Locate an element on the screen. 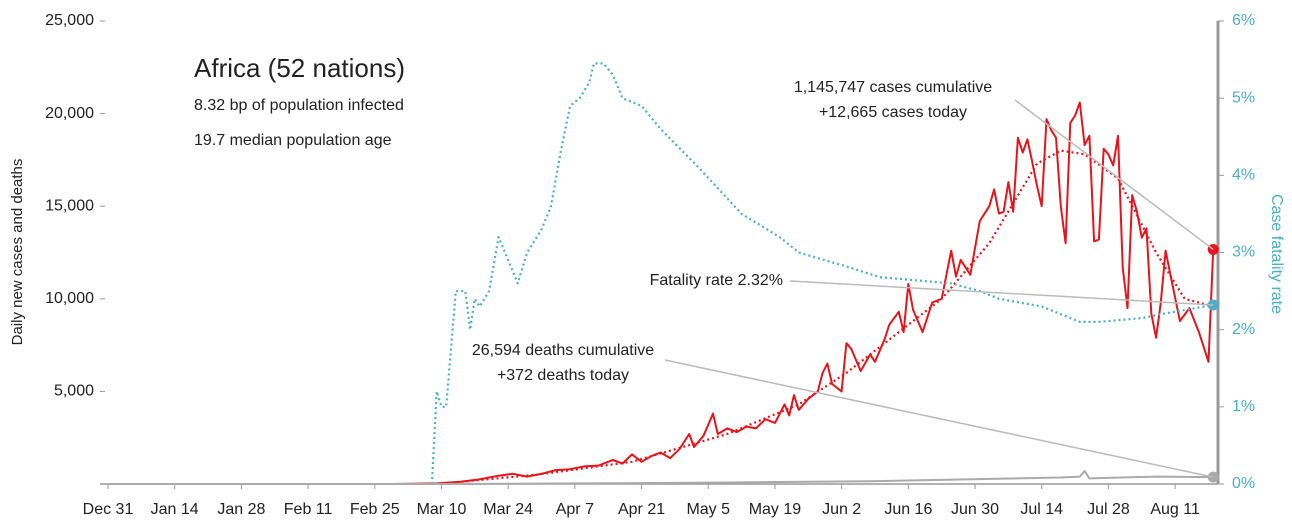 The width and height of the screenshot is (1292, 523). x-tick-label: Feb 11 is located at coordinates (308, 509).